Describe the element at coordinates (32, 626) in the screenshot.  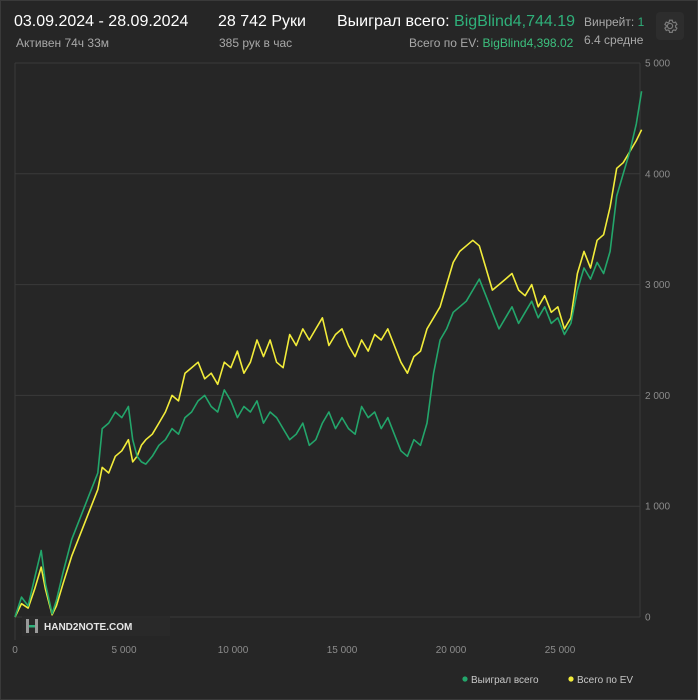
I see `hand2note-logo-icon` at that location.